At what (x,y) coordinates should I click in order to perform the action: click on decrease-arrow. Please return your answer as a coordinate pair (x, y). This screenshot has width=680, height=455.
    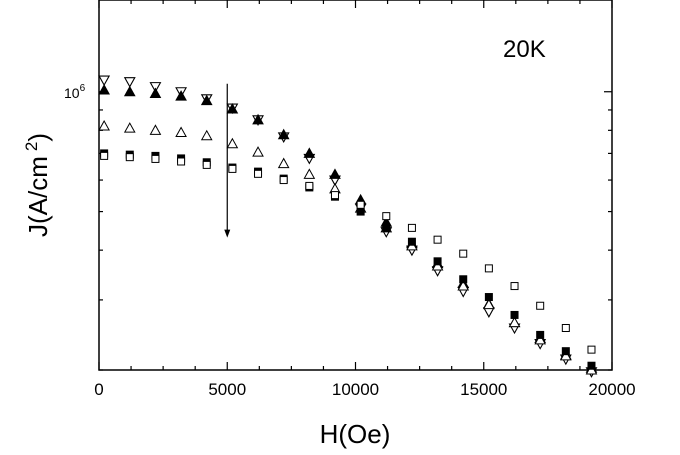
    Looking at the image, I should click on (227, 160).